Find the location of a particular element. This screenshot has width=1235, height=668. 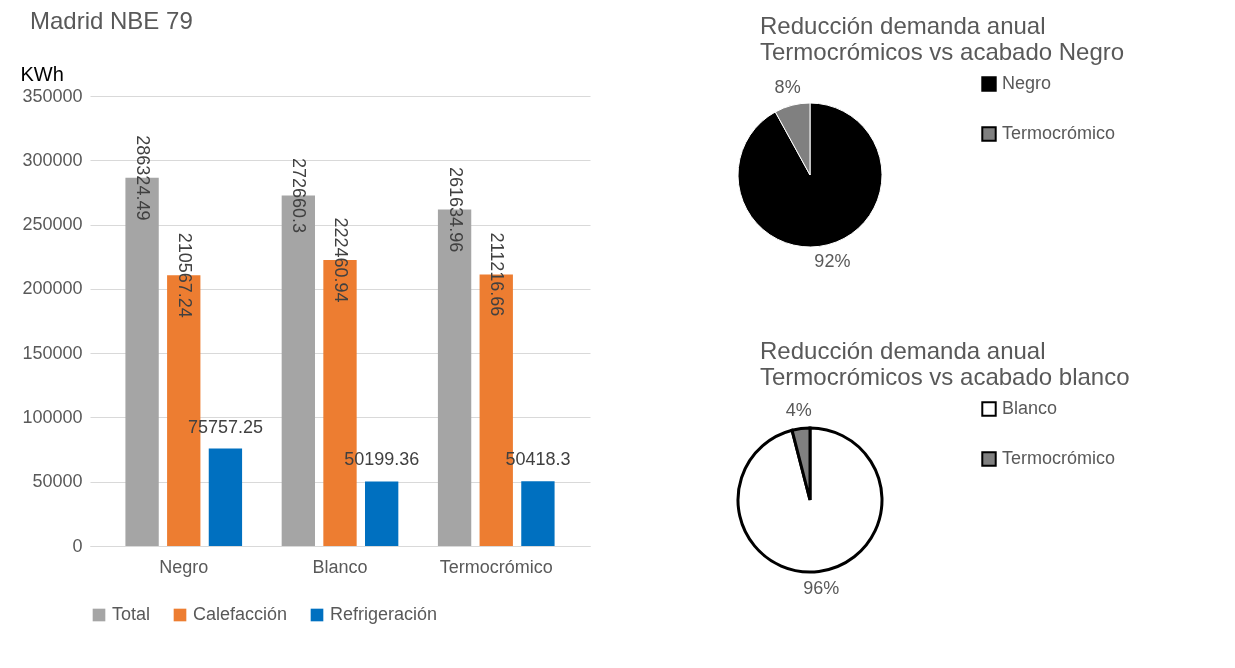

legend-label: Negro is located at coordinates (1027, 83).